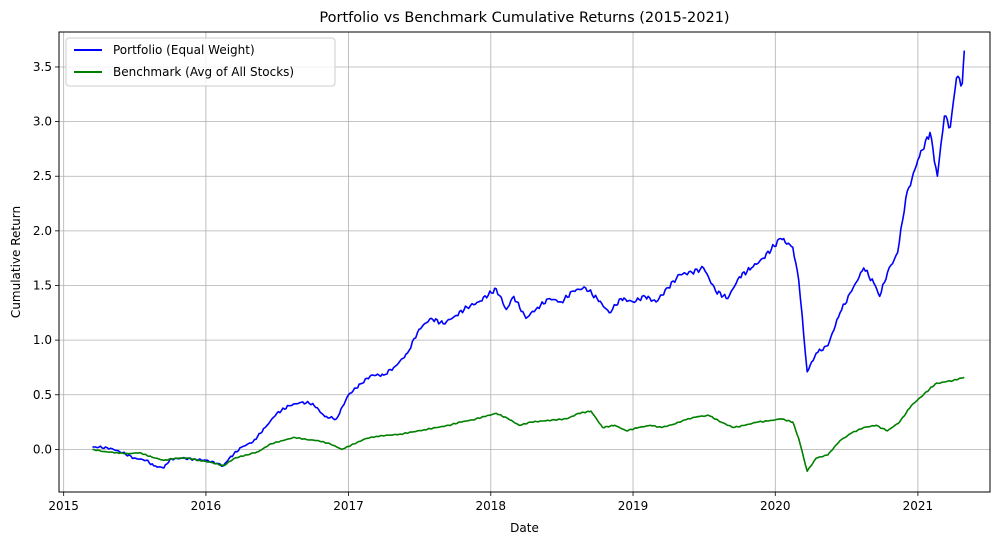 This screenshot has width=1001, height=547. Describe the element at coordinates (42, 340) in the screenshot. I see `y-tick-label: 1.0` at that location.